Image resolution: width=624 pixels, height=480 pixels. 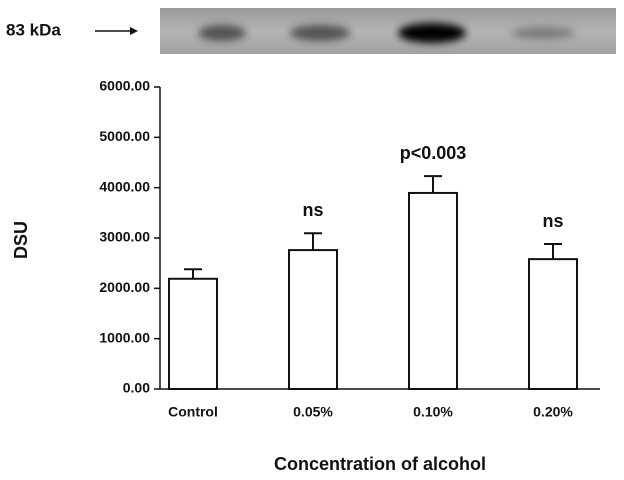 I want to click on blot-image, so click(x=388, y=31).